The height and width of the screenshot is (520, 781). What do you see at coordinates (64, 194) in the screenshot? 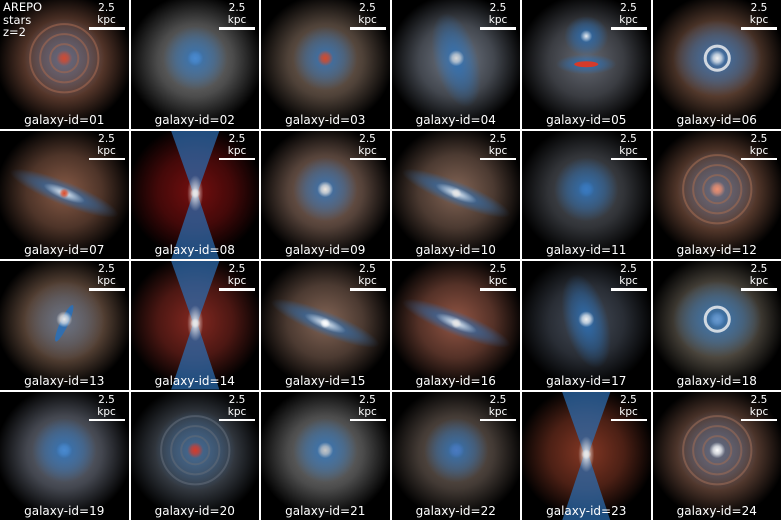
I see `galaxy-panel-7: 2.5 kpc galaxy-id=07` at bounding box center [64, 194].